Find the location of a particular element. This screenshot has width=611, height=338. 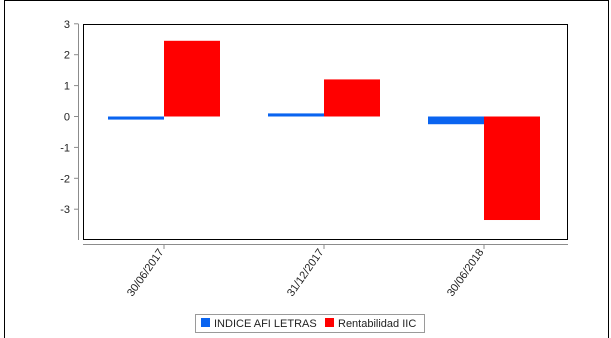

x-tick-label: 31/12/2017 is located at coordinates (305, 273).